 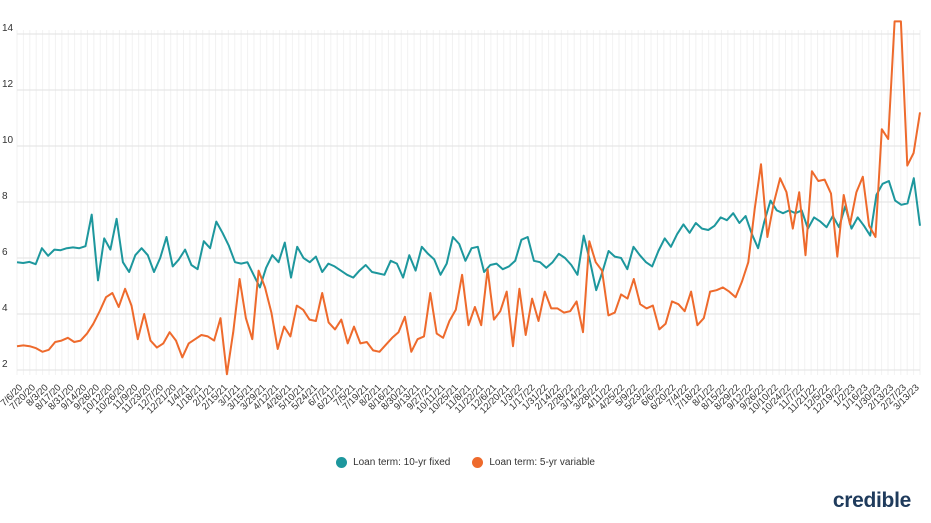 What do you see at coordinates (5, 196) in the screenshot?
I see `y-tick-label-8: 8` at bounding box center [5, 196].